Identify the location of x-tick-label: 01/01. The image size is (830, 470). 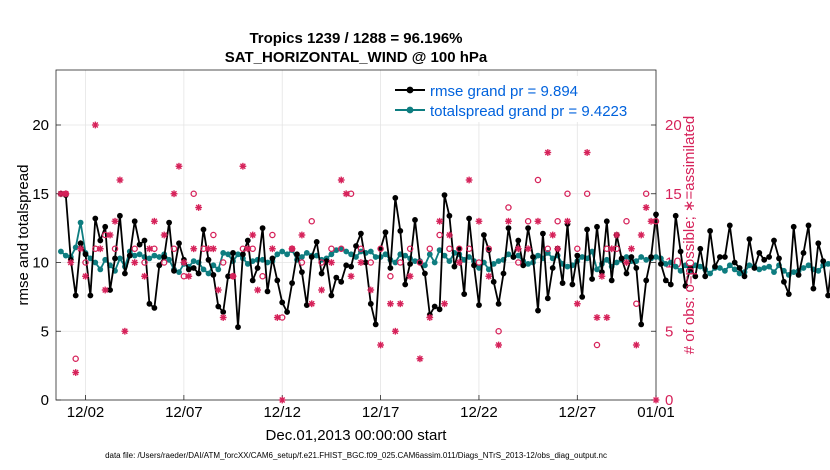
(656, 412).